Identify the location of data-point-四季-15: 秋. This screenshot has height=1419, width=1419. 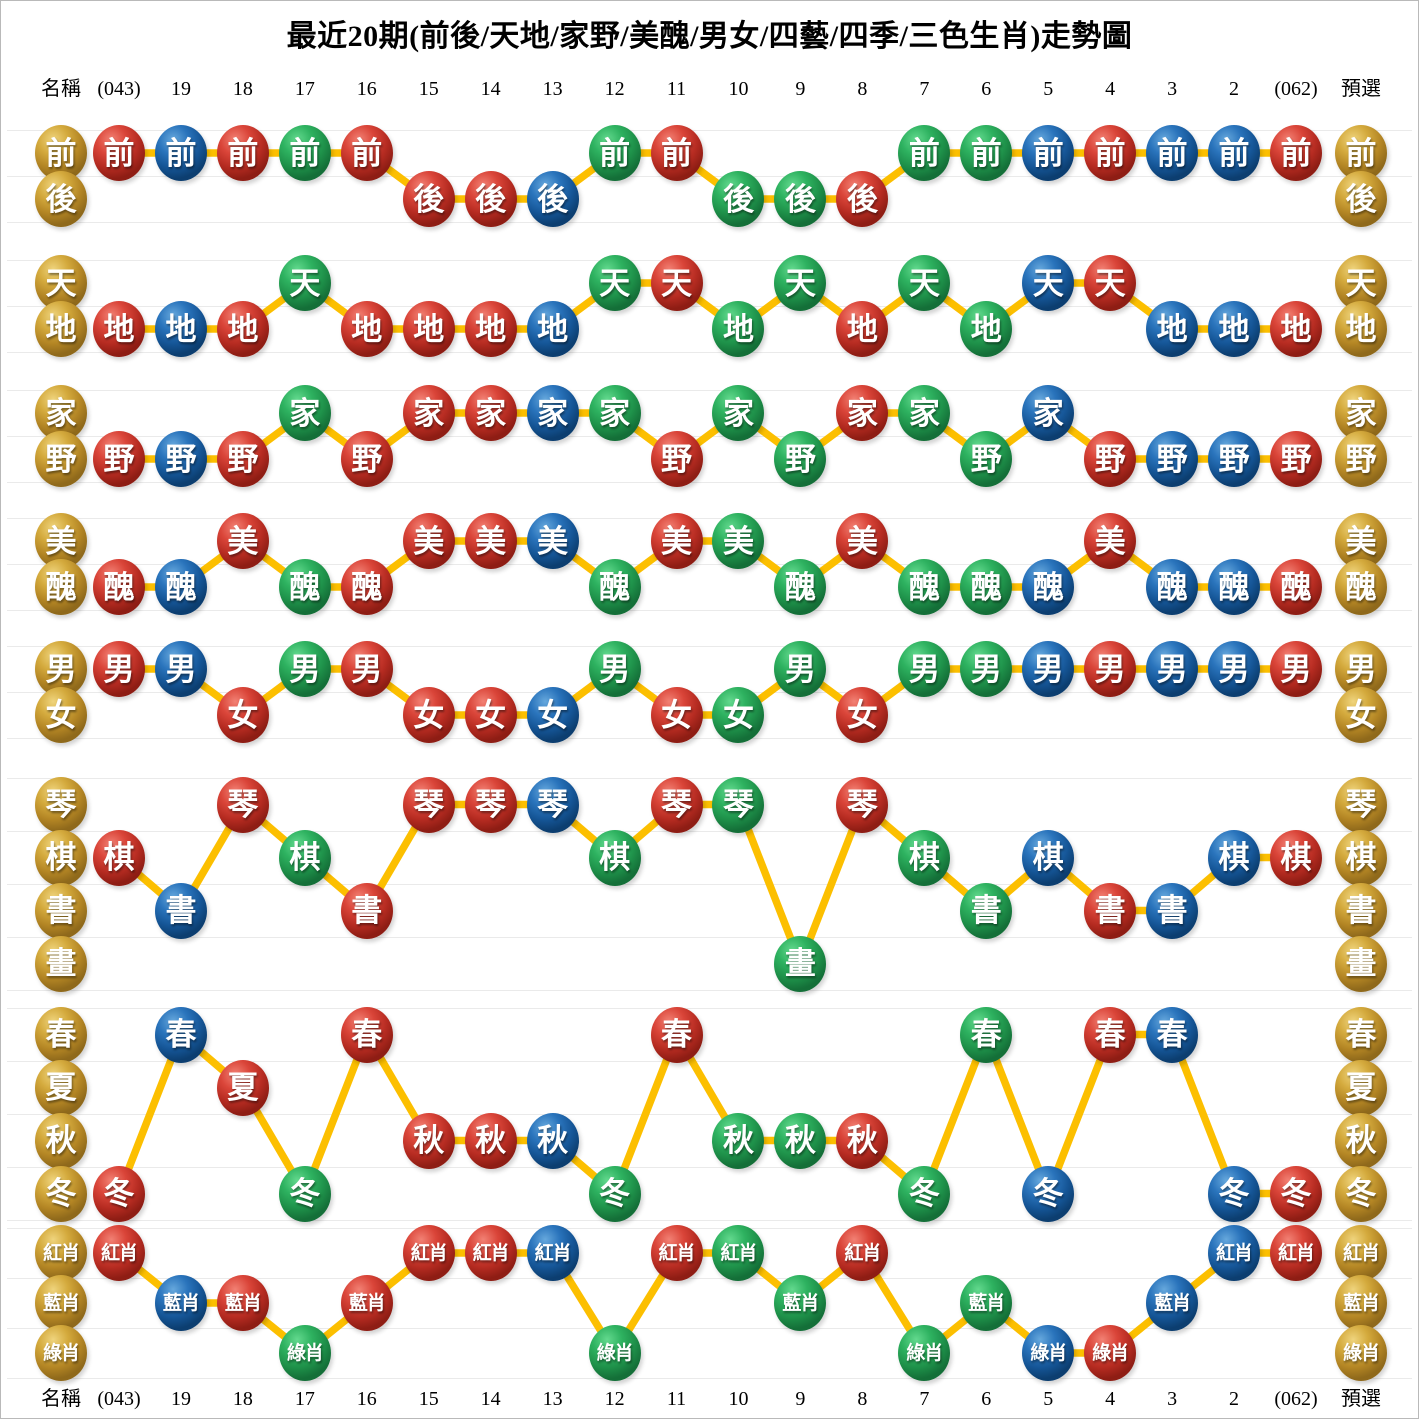
(428, 1140).